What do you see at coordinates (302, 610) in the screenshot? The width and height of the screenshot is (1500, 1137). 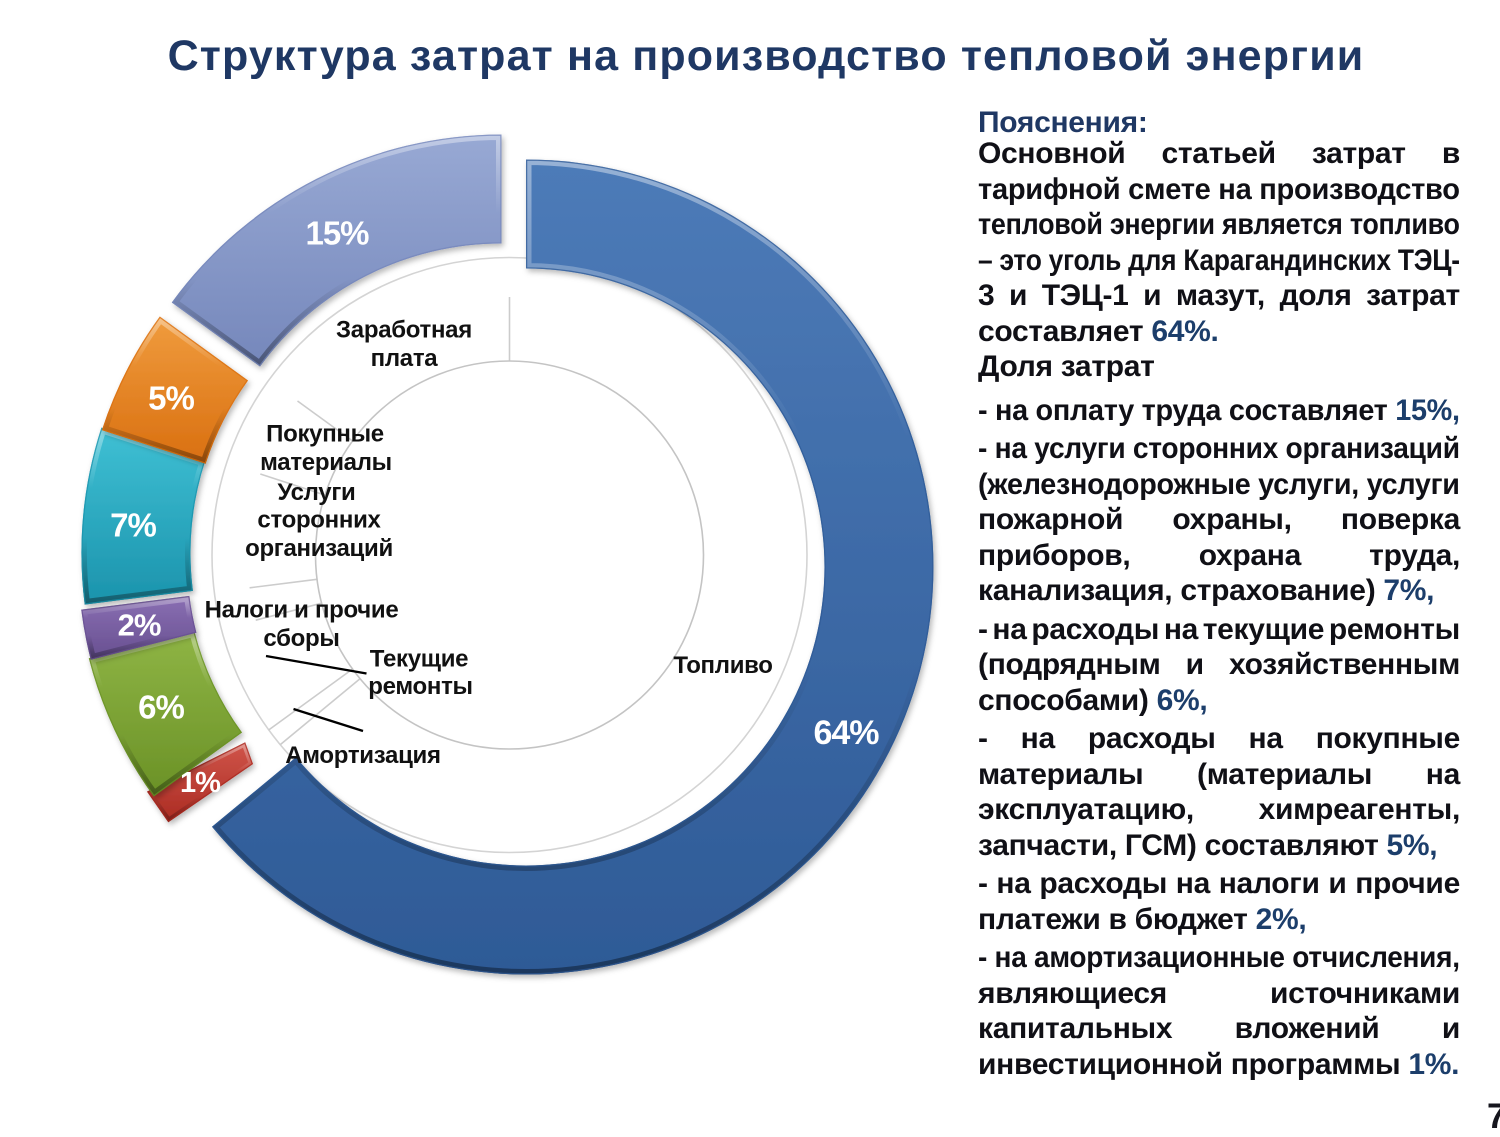 I see `svg-text: Налоги и прочие` at bounding box center [302, 610].